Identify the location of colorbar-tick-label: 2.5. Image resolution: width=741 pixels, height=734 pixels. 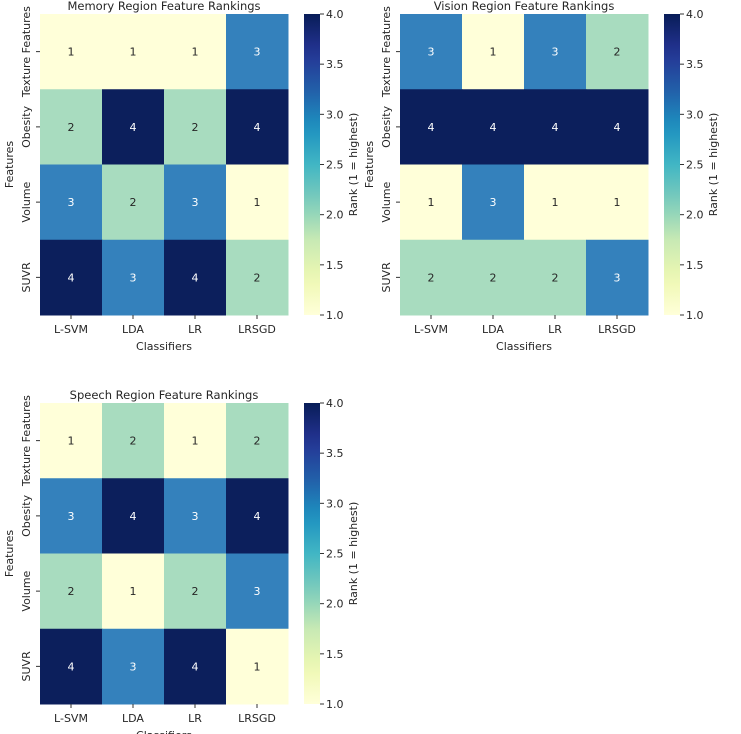
(695, 165).